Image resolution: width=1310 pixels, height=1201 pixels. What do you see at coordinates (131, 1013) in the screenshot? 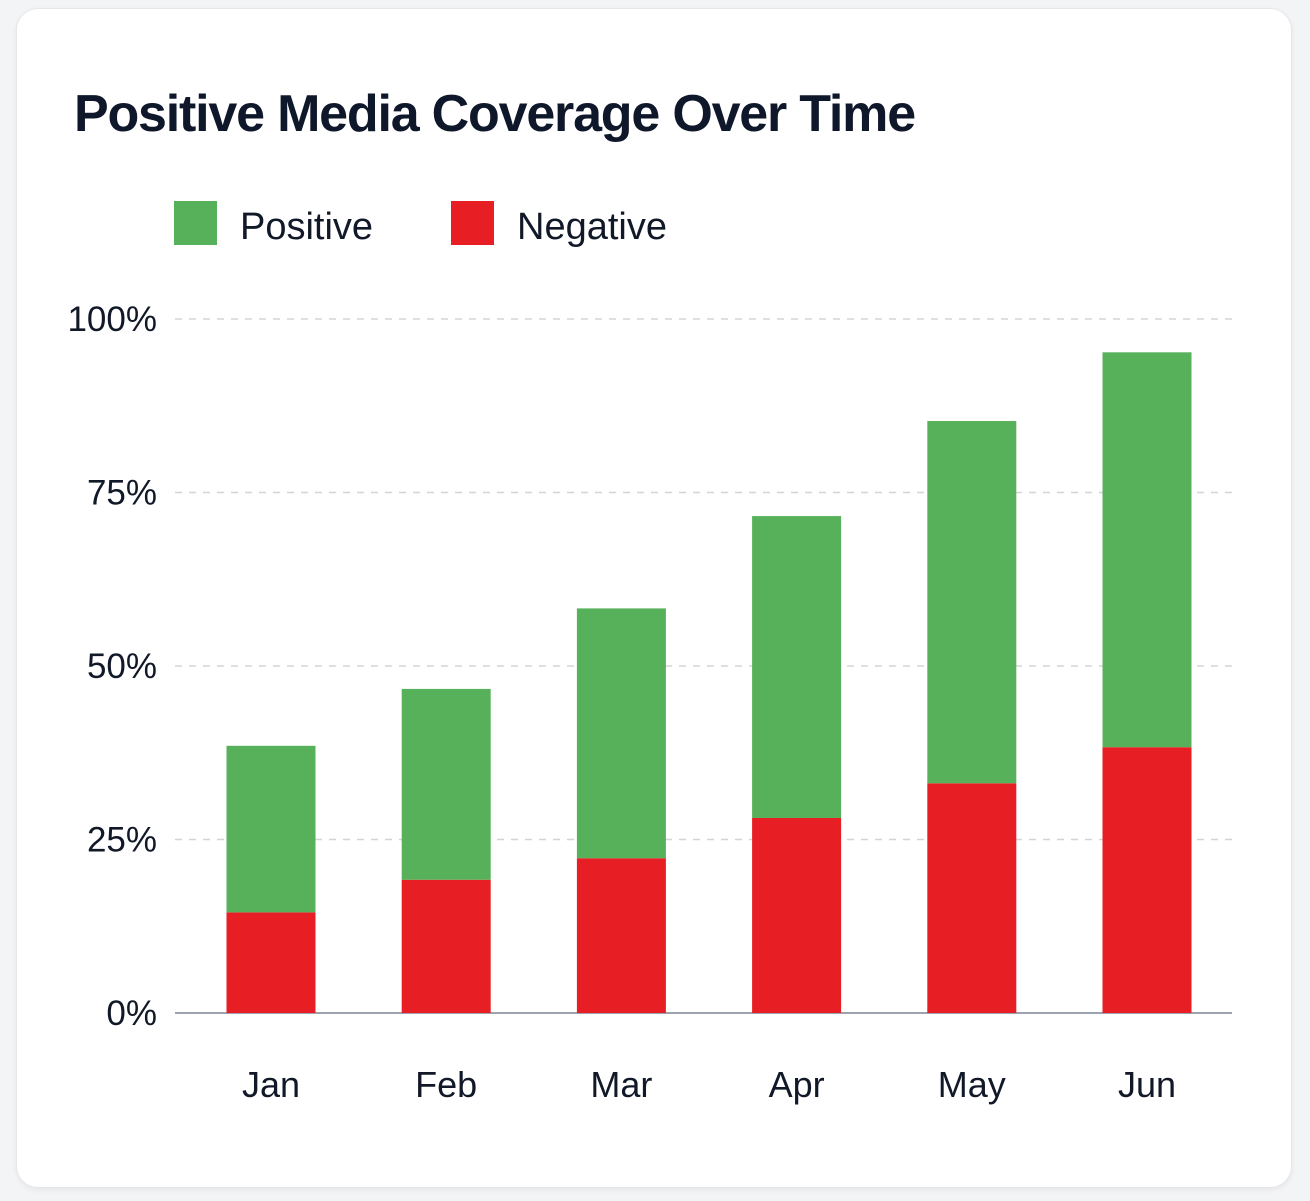
I see `y-tick-label-0: 0%` at bounding box center [131, 1013].